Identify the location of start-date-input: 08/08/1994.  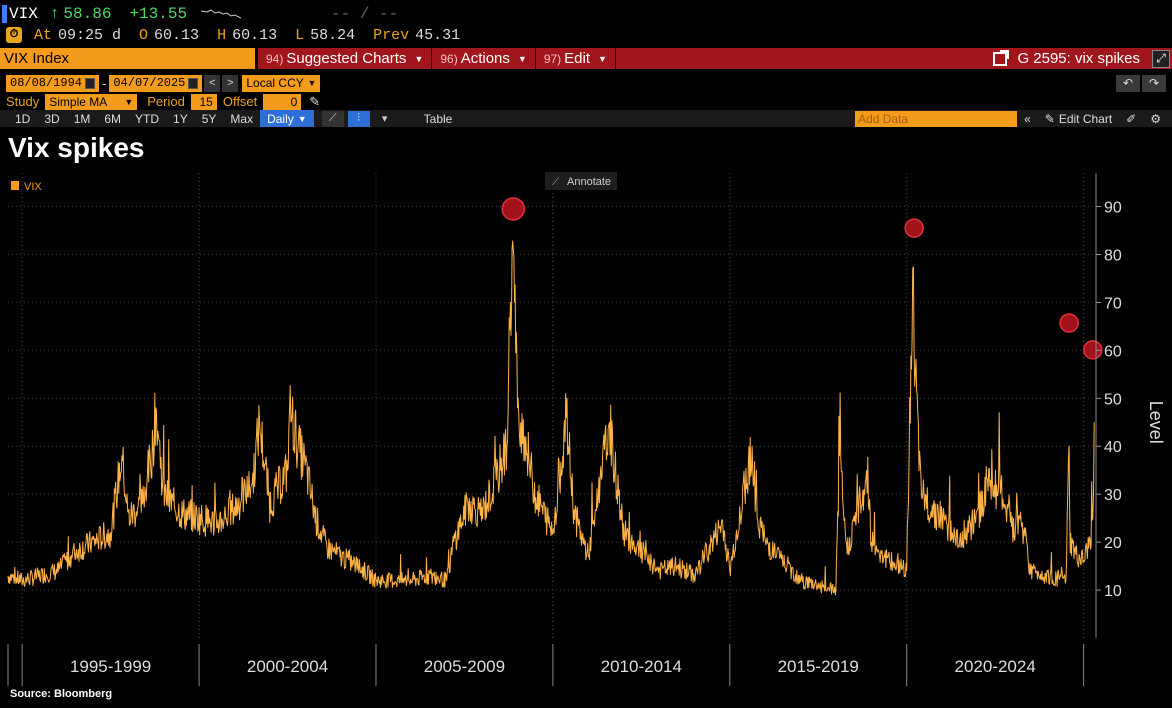
(53, 83).